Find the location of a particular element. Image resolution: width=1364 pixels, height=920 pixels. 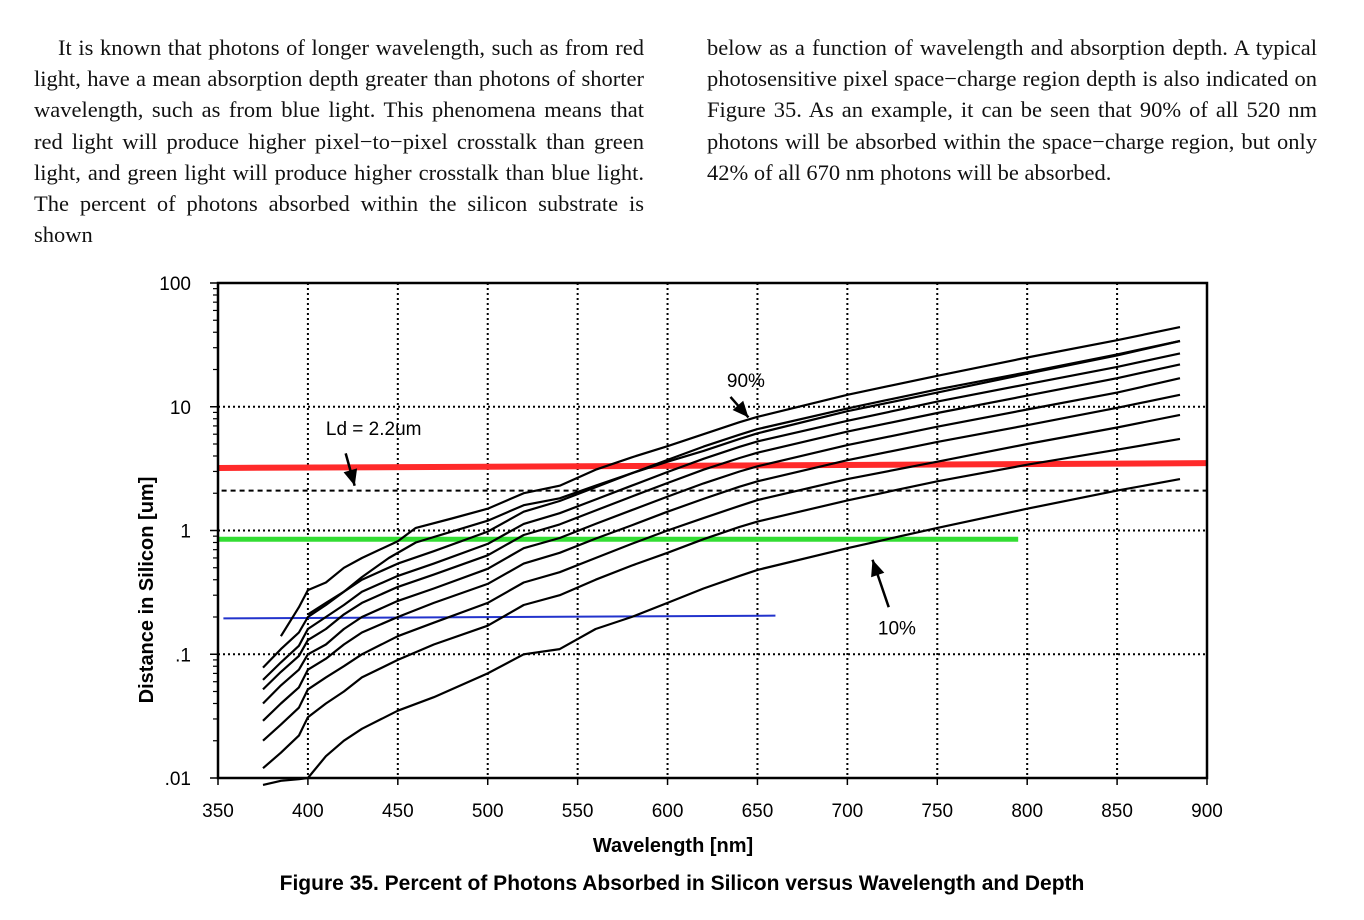

x-tick-label: 500 is located at coordinates (488, 811).